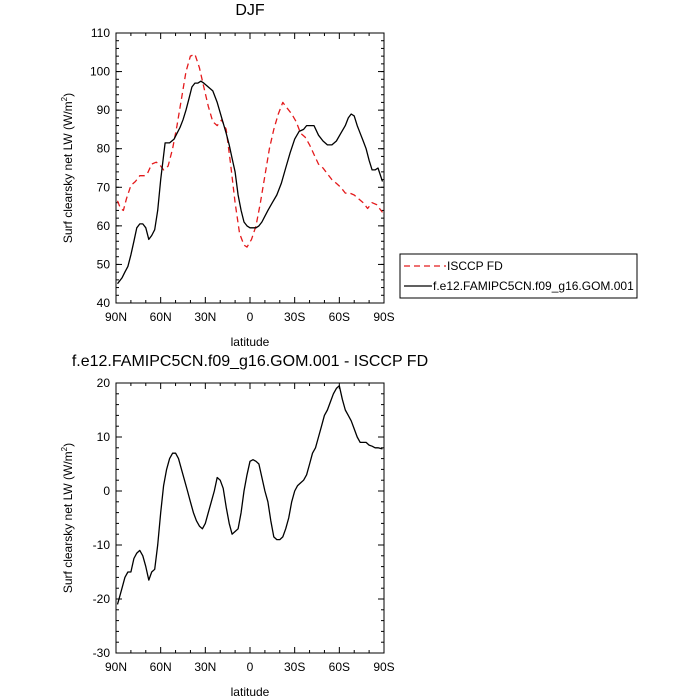 The image size is (700, 700). I want to click on top-y-tick-label: 100, so click(100, 72).